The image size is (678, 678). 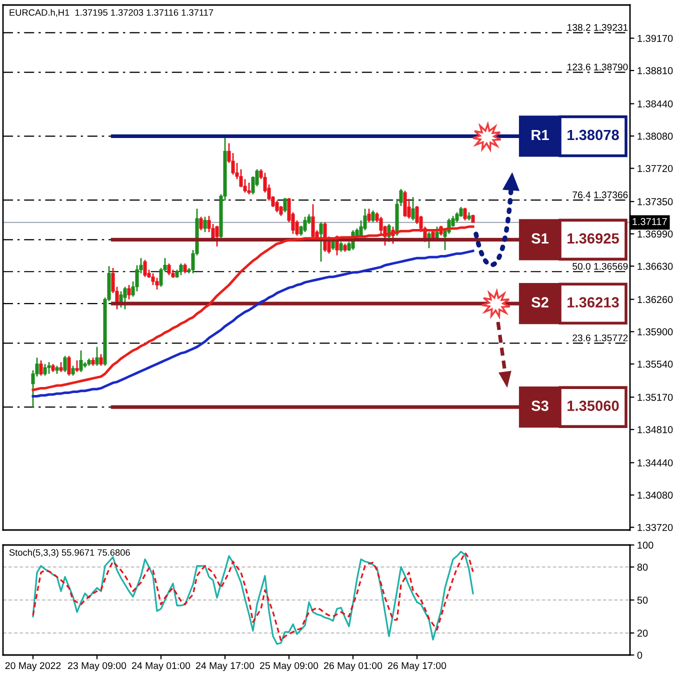 I want to click on x-tick-label: 23 May 09:00, so click(x=97, y=667).